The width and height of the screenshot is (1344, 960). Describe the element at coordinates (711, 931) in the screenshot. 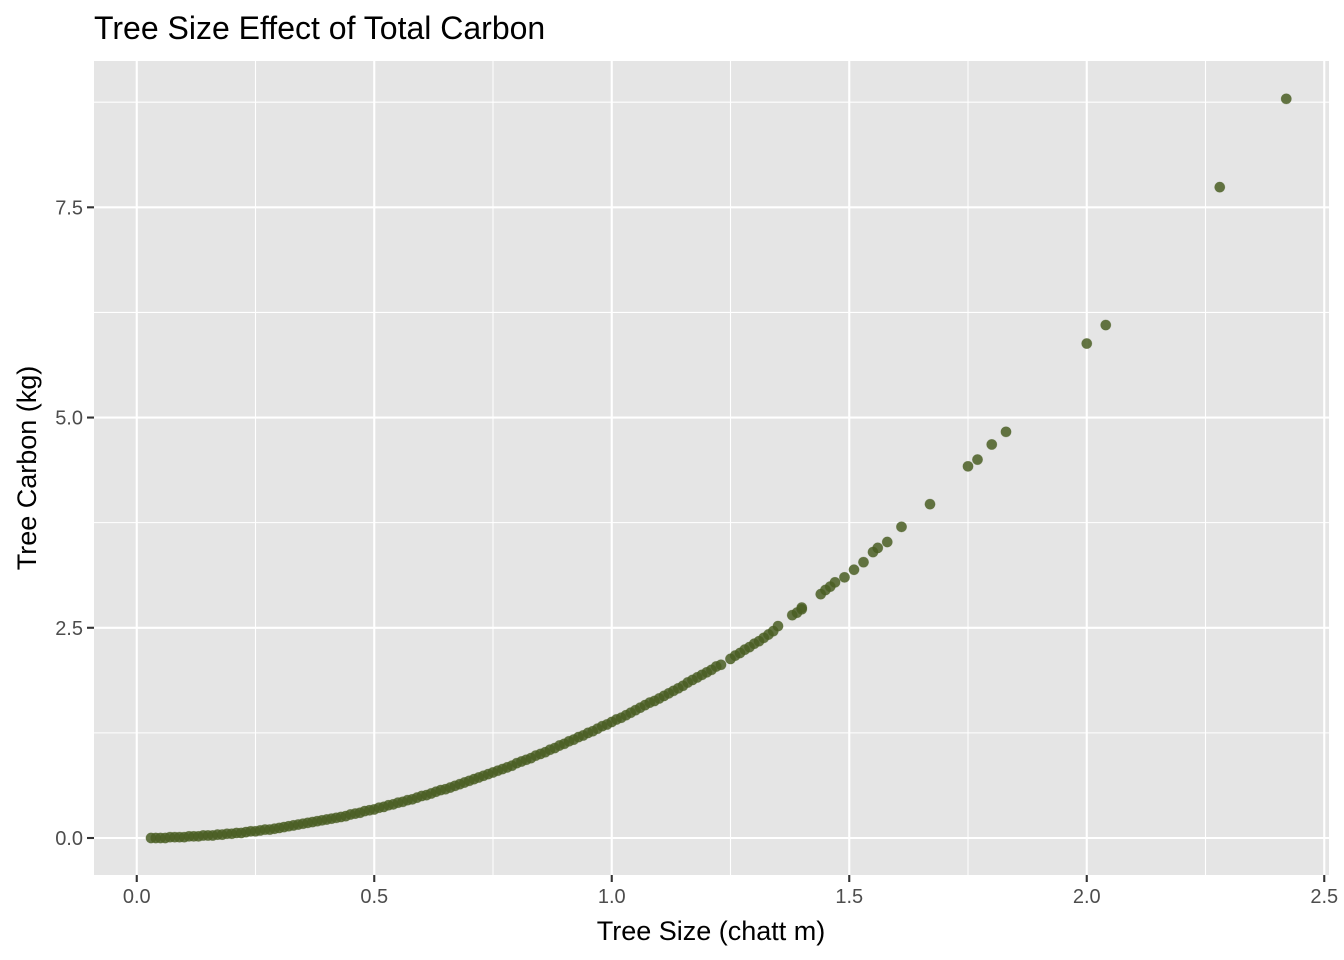

I see `x-axis-title: Tree Size (chatt m)` at that location.